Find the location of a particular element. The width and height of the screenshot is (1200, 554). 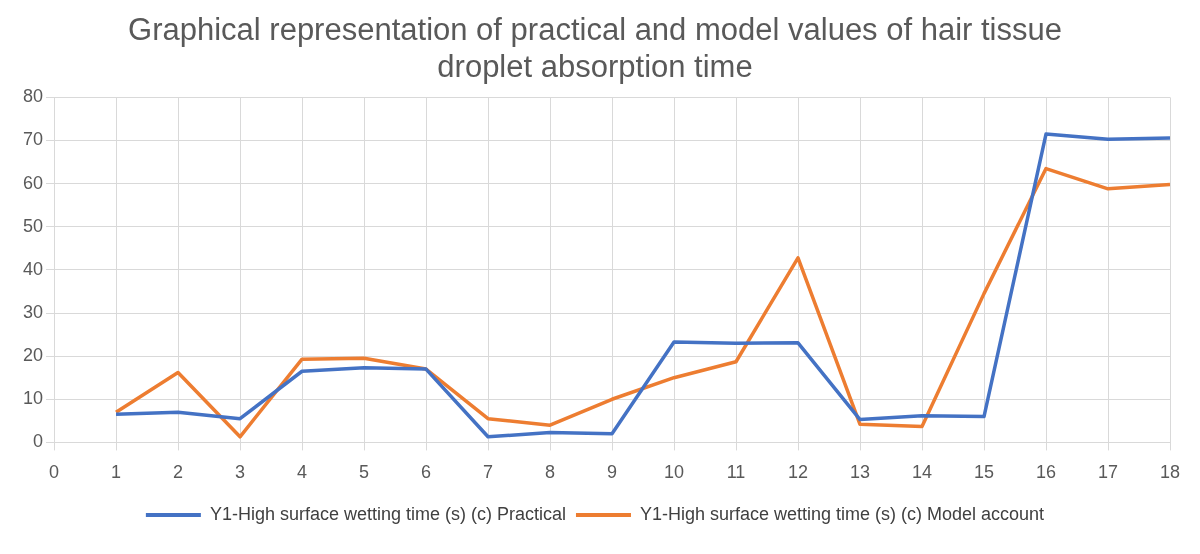

x-tick-label: 8 is located at coordinates (550, 472).